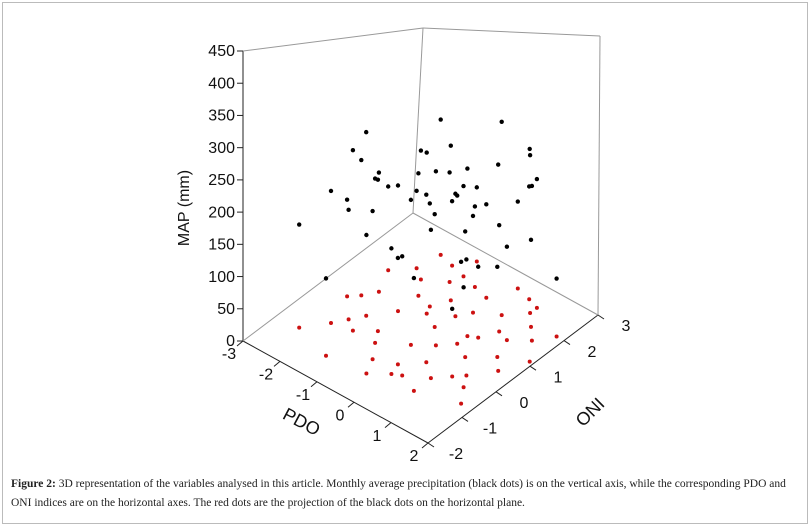  Describe the element at coordinates (513, 379) in the screenshot. I see `y-axis-line` at that location.